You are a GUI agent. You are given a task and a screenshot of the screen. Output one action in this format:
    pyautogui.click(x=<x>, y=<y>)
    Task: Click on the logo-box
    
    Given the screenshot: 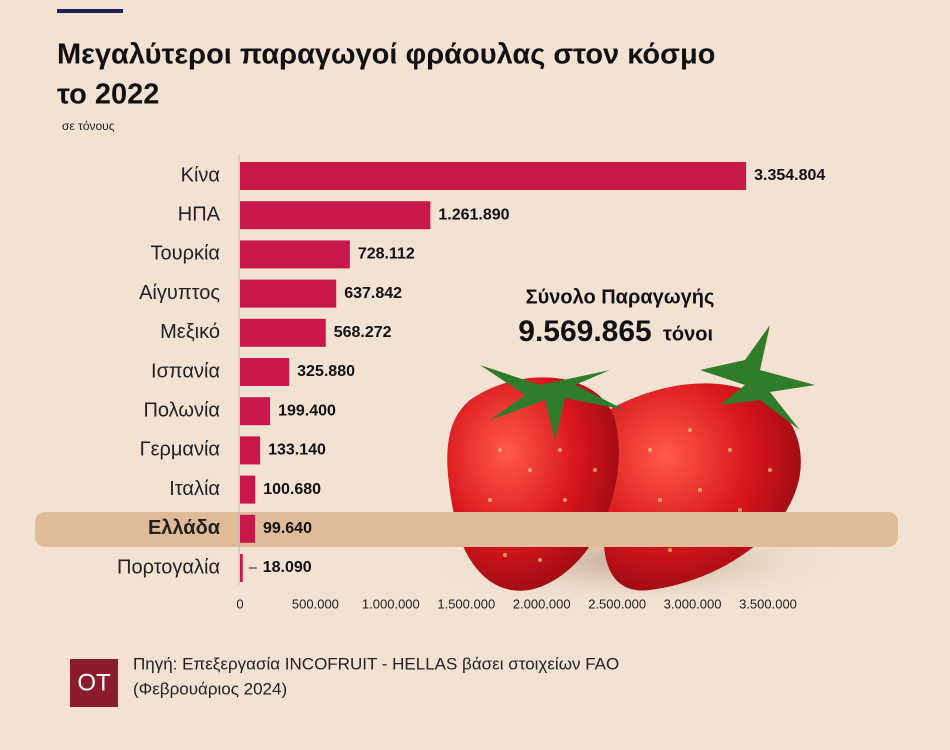 What is the action you would take?
    pyautogui.click(x=94, y=683)
    